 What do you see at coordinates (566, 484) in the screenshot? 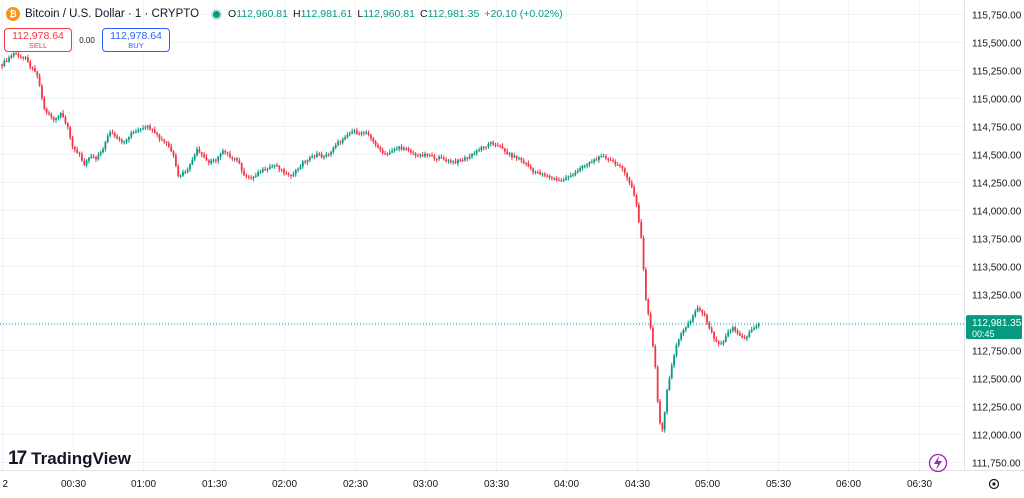
I see `time-tick-label: 04:00` at bounding box center [566, 484].